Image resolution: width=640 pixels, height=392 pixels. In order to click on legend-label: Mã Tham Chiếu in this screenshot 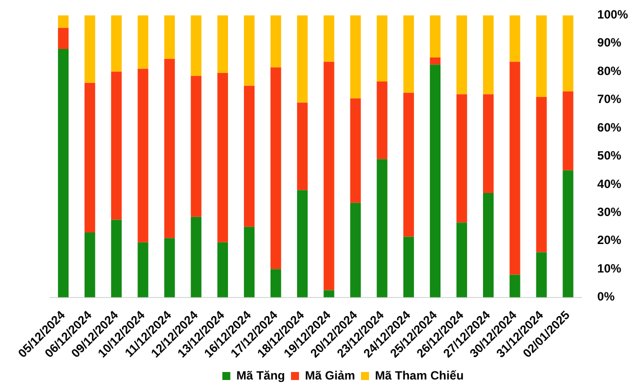, I will do `click(419, 375)`.